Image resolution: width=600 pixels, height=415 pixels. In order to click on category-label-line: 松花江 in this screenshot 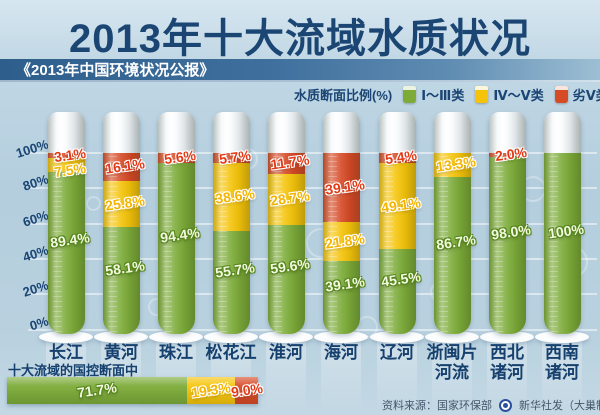, I will do `click(231, 352)`.